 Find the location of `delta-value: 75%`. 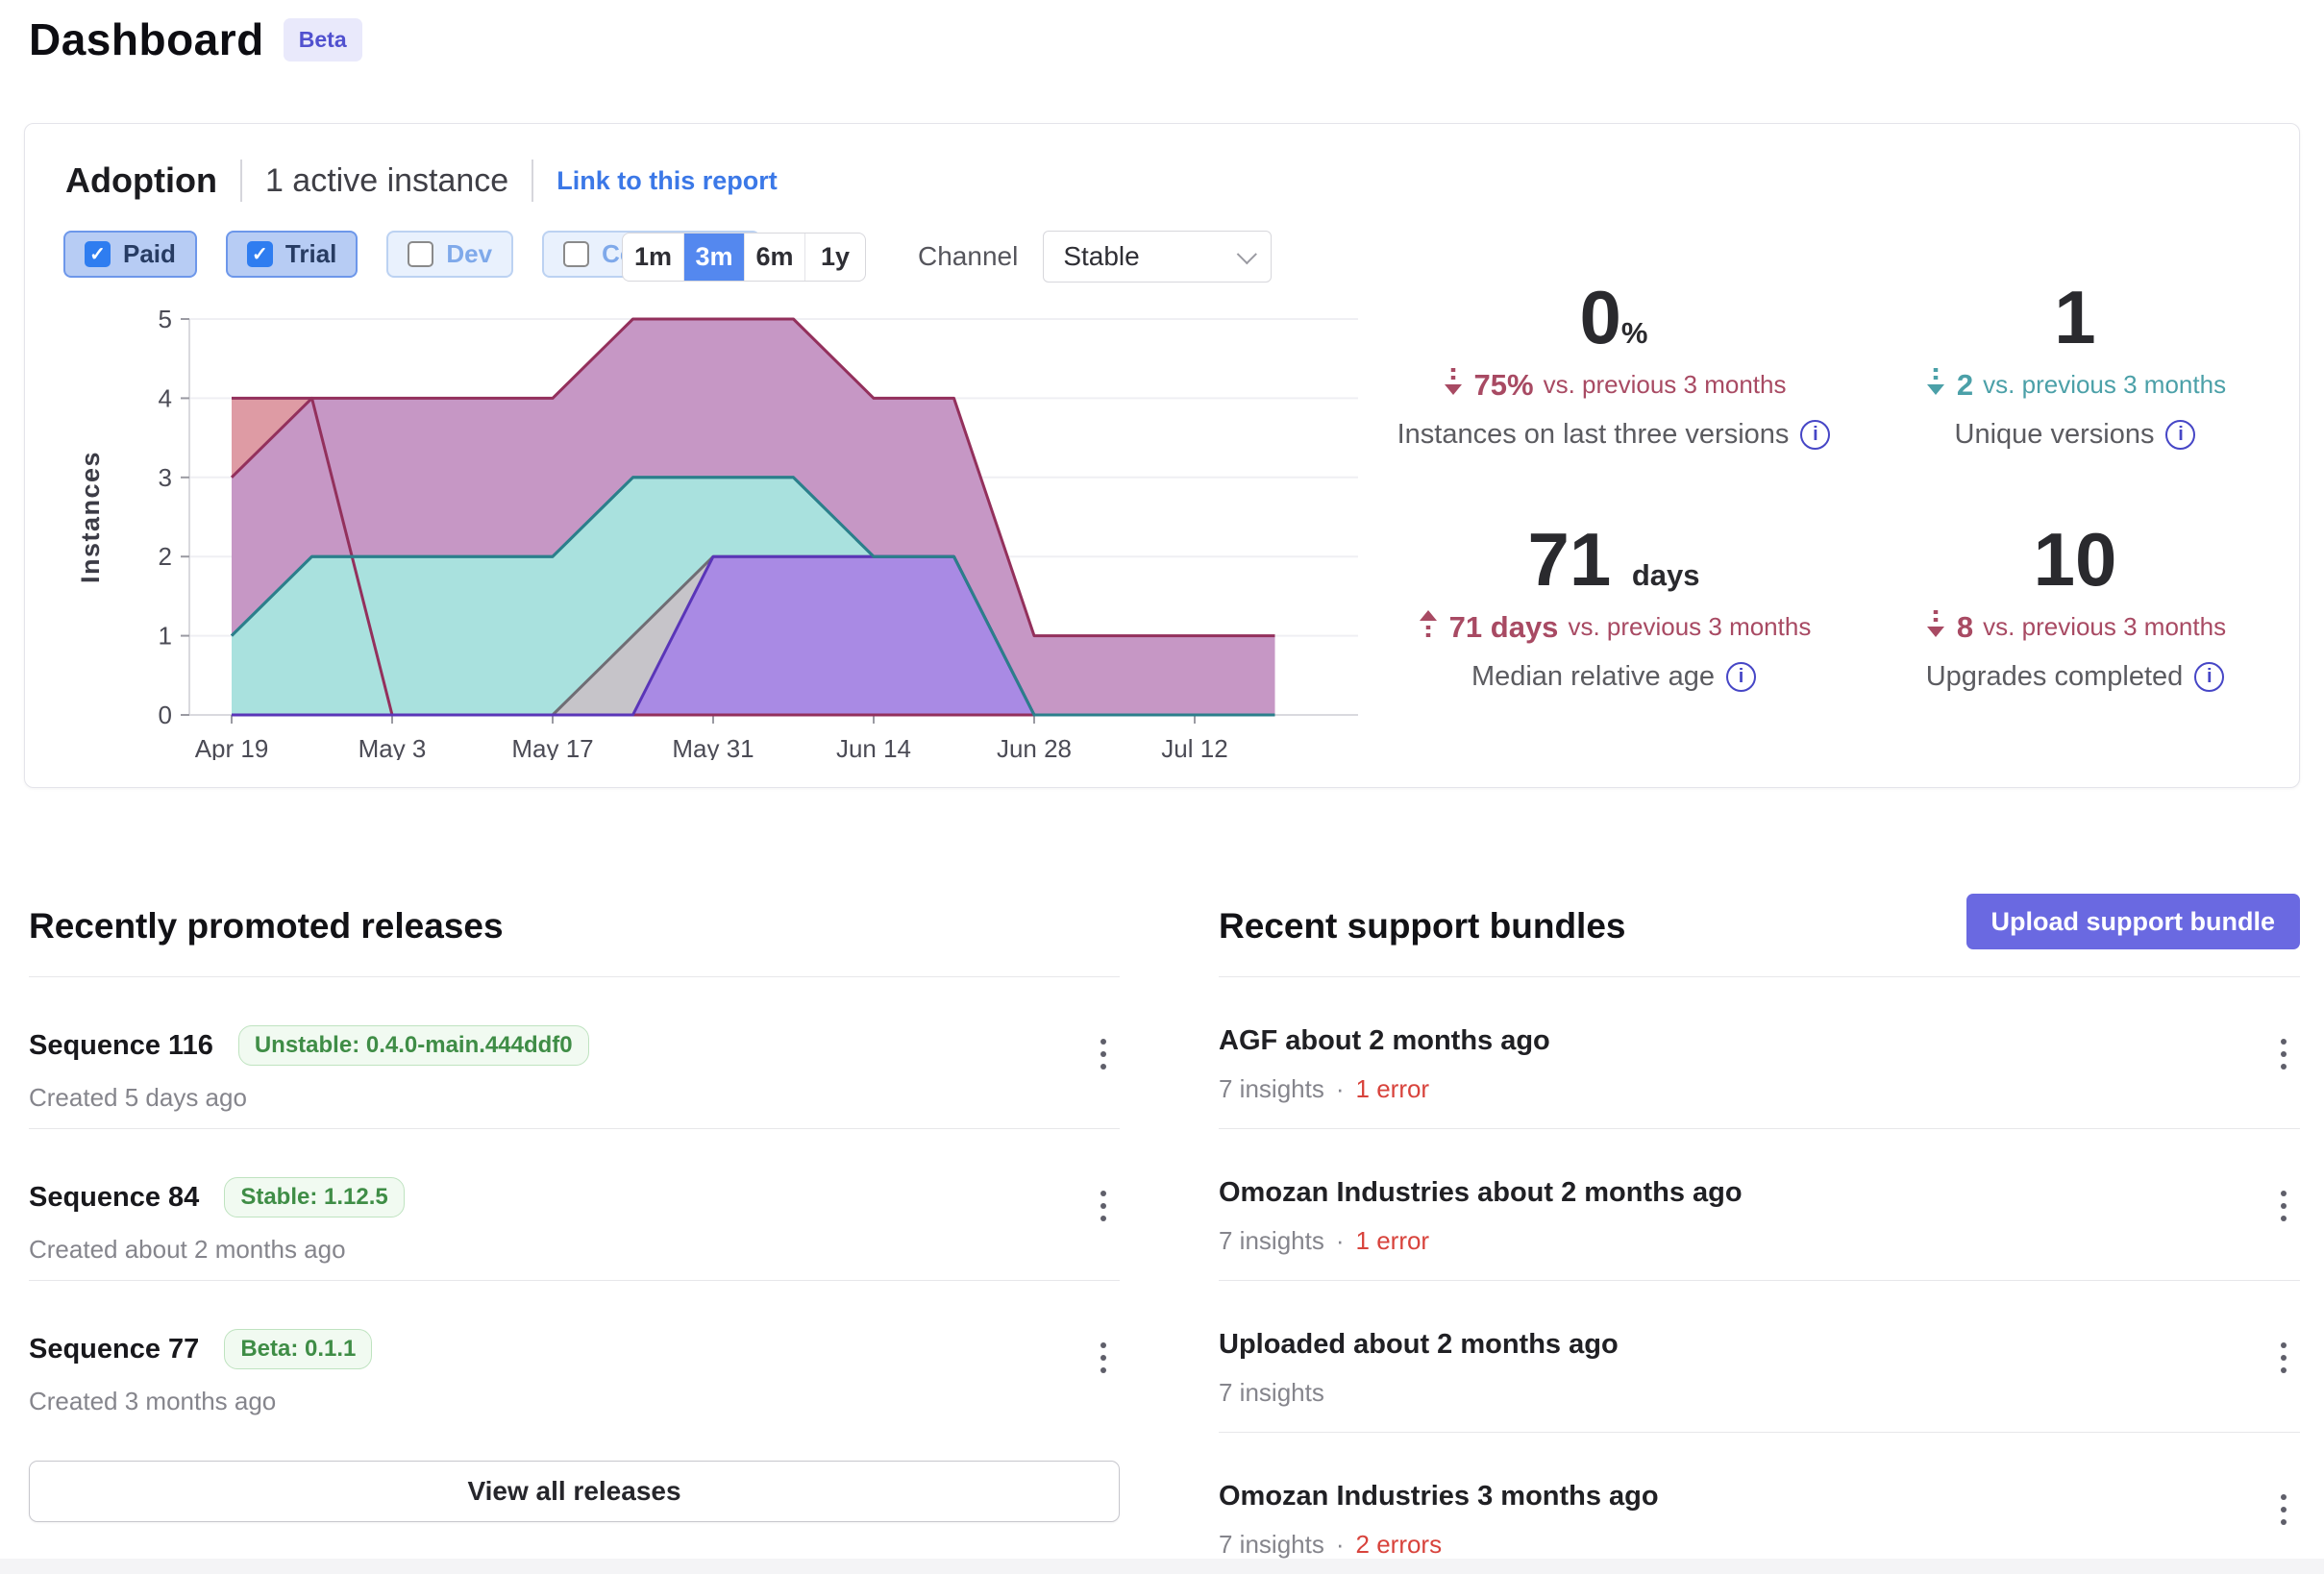

delta-value: 75% is located at coordinates (1503, 384).